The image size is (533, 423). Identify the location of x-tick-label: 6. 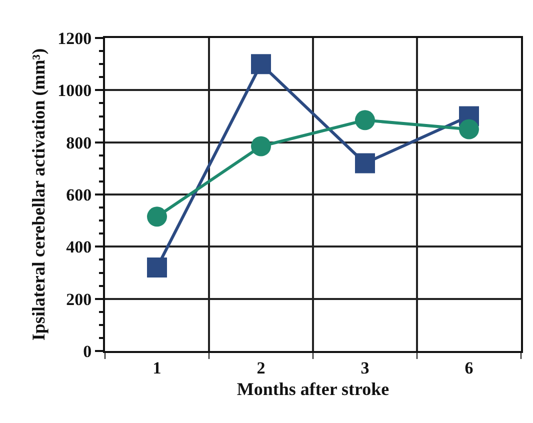
(469, 368).